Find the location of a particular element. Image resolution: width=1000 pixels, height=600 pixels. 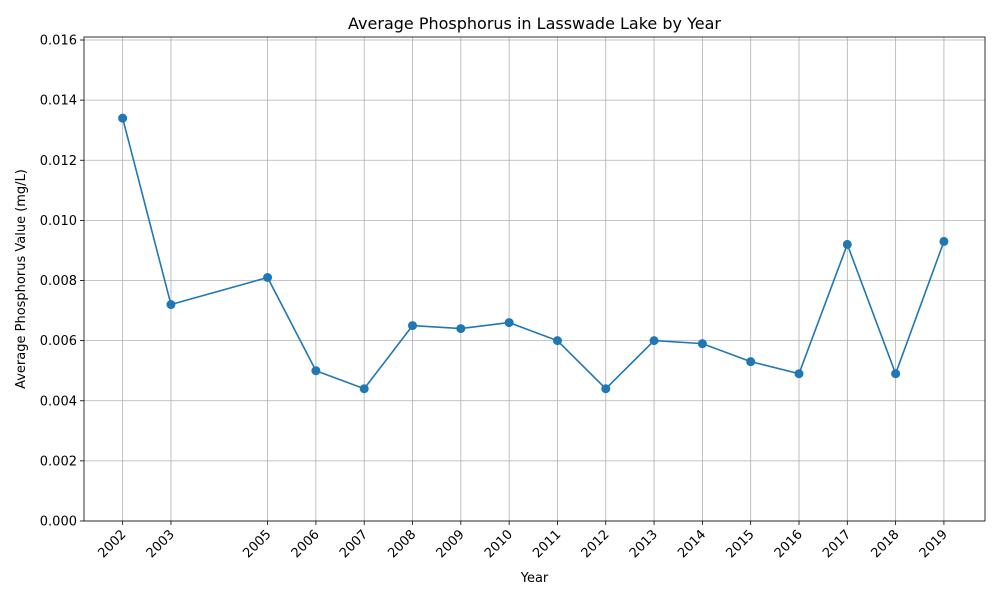

y-tick-label: 0.006 is located at coordinates (58, 341).